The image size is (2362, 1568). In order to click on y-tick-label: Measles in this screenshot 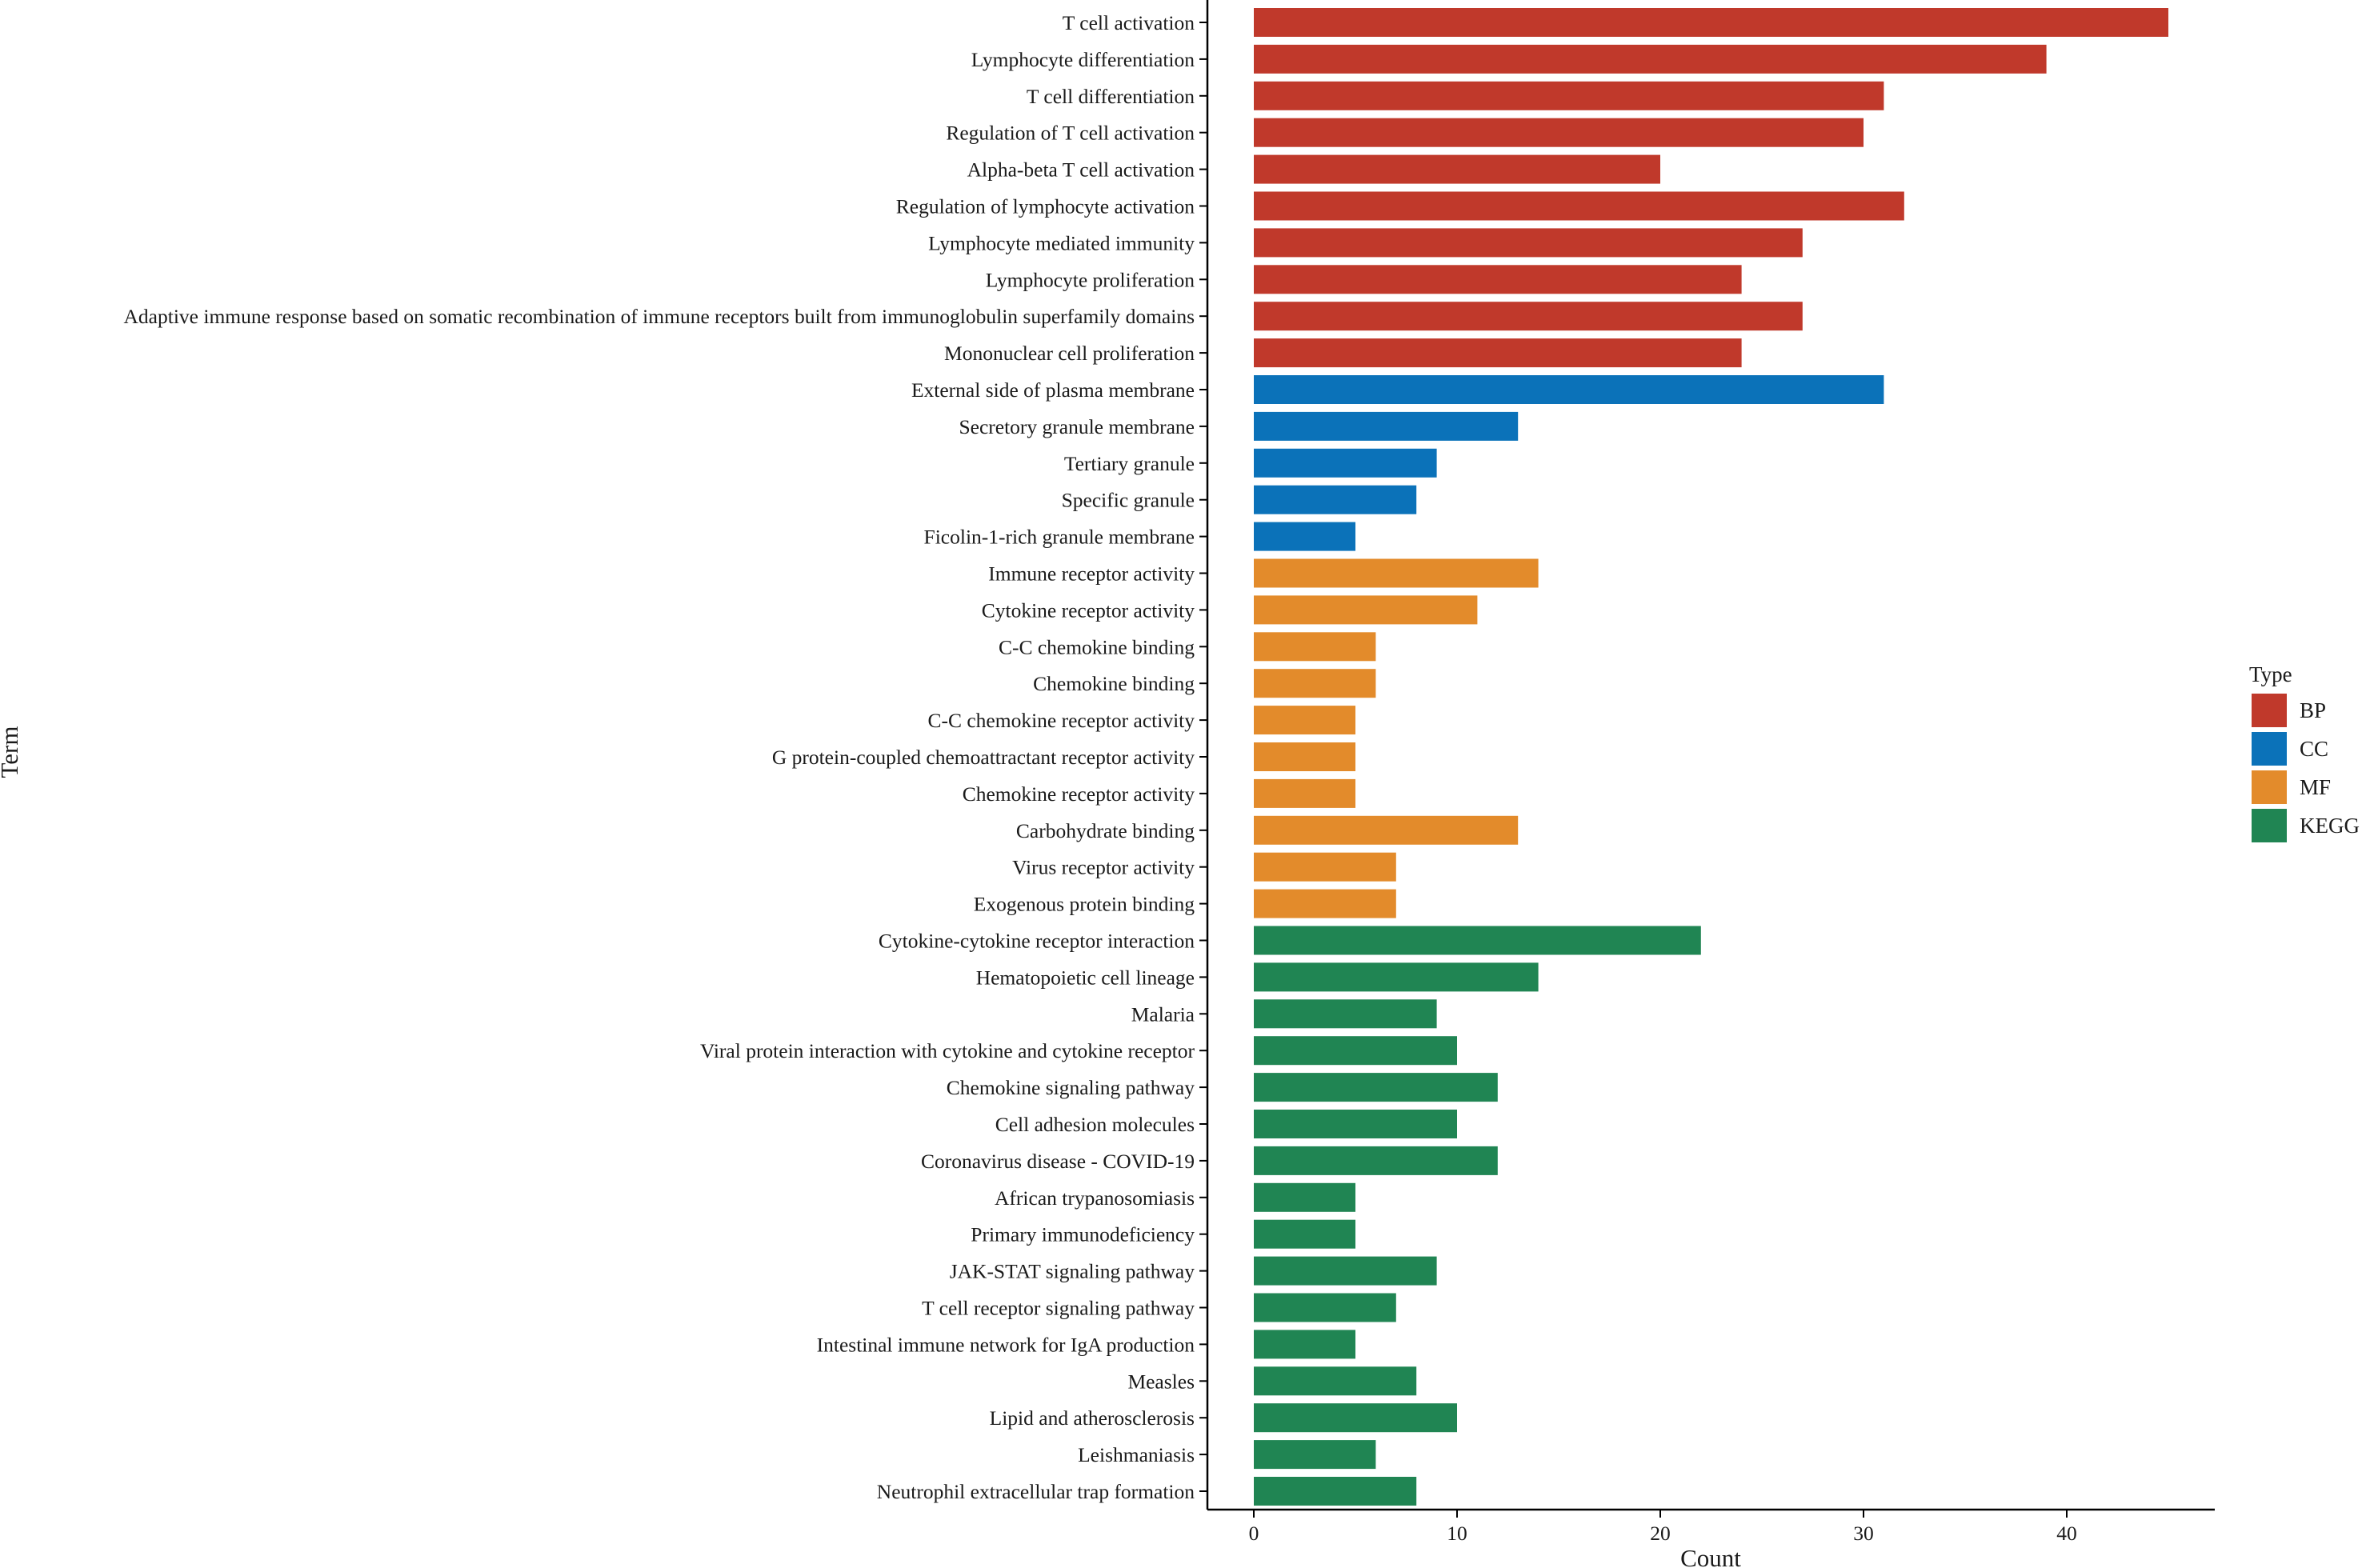, I will do `click(1161, 1381)`.